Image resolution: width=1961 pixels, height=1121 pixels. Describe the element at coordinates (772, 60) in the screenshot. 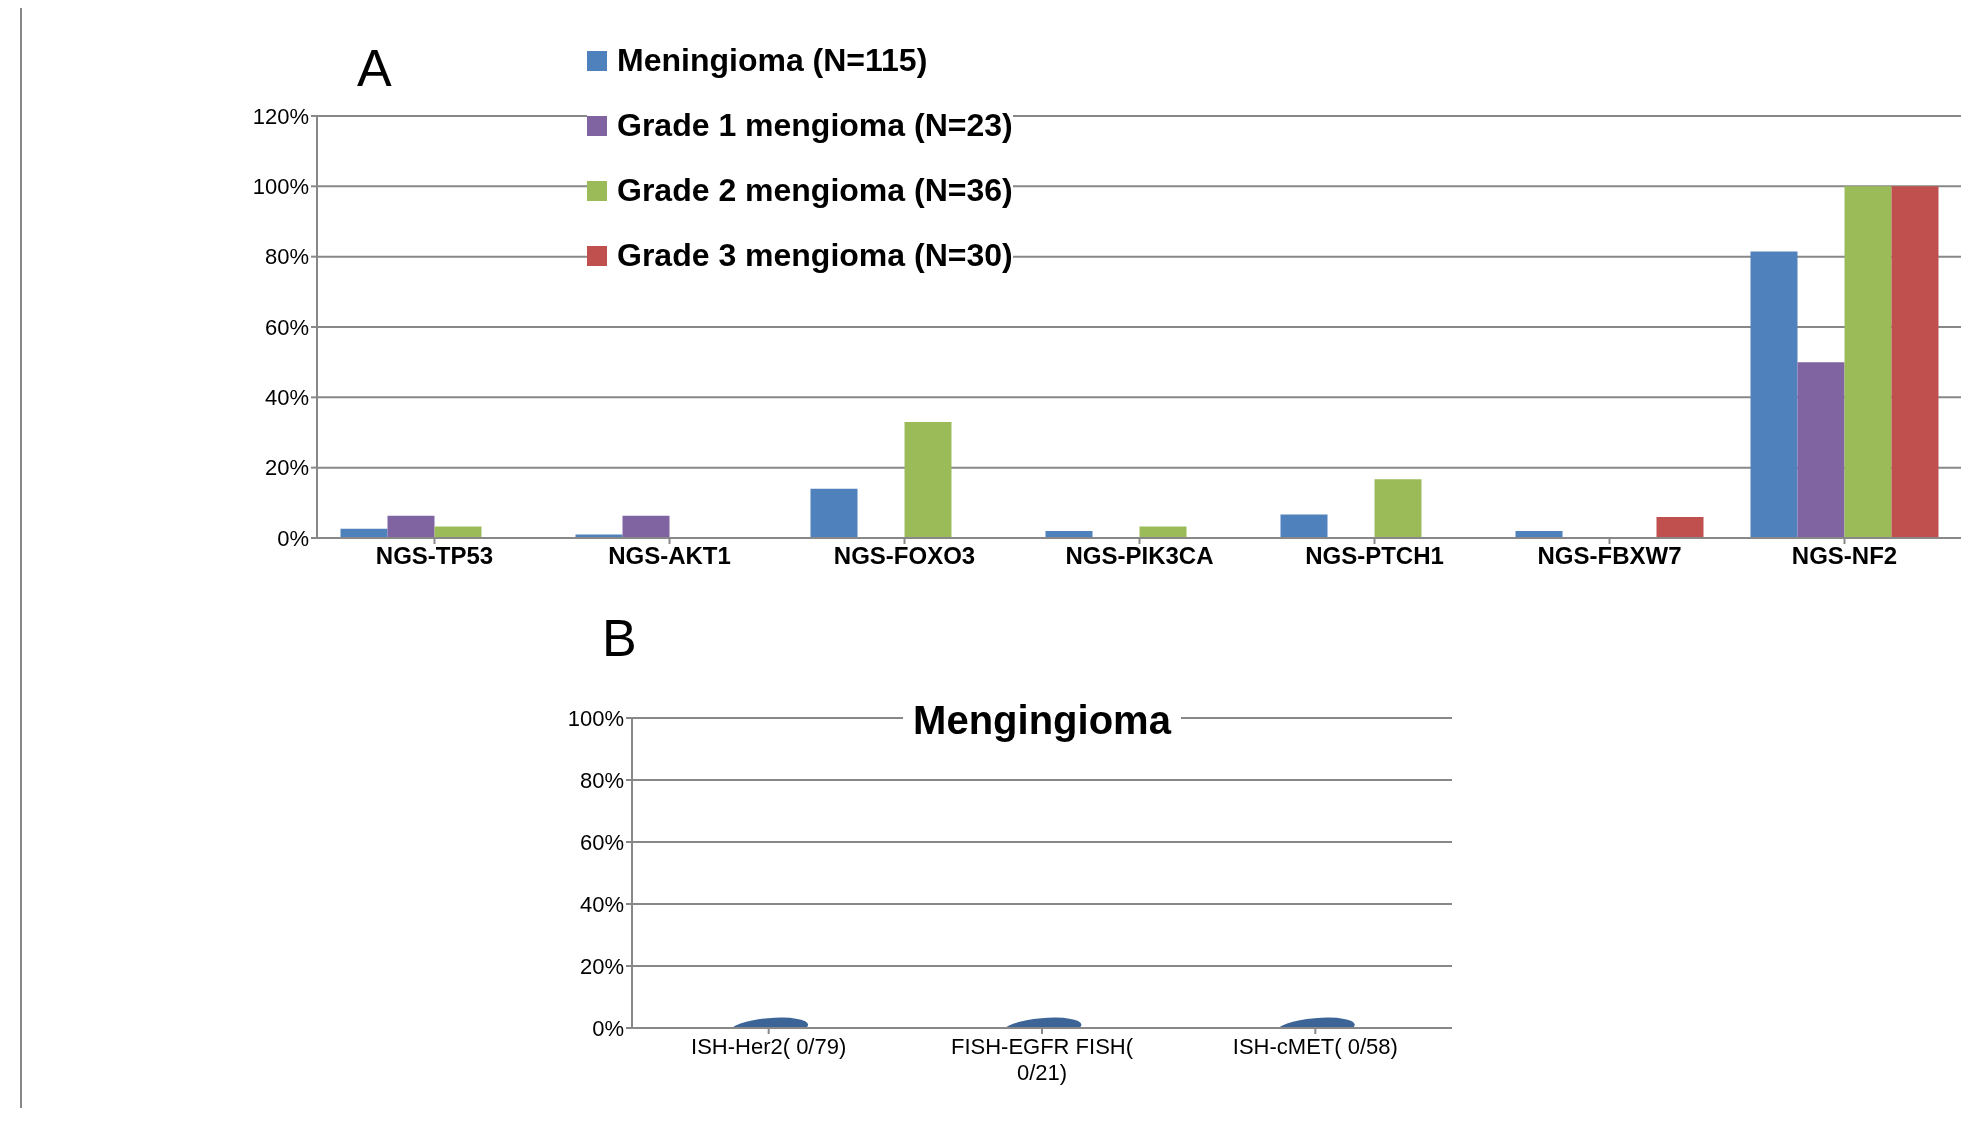

I see `legend-label: Meningioma (N=115)` at that location.